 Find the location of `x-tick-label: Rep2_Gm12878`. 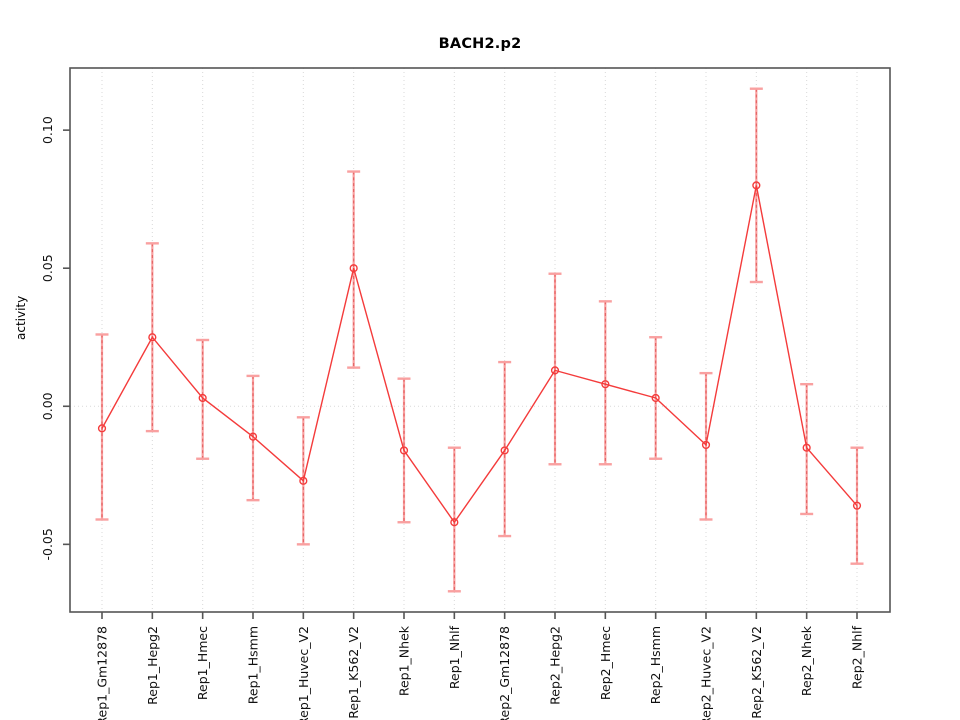

x-tick-label: Rep2_Gm12878 is located at coordinates (504, 673).